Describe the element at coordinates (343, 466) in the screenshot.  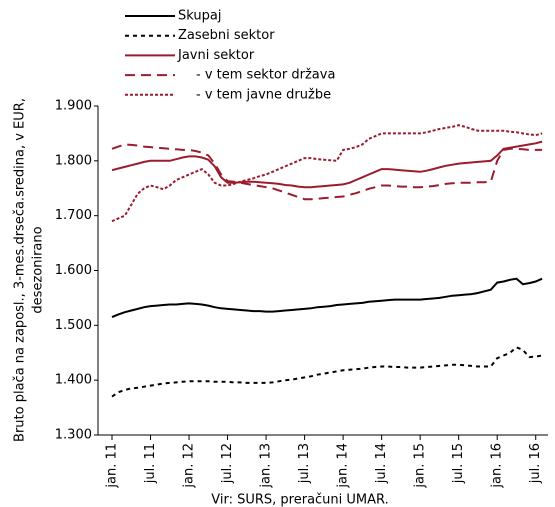
I see `x-tick-label: jan. 14` at that location.